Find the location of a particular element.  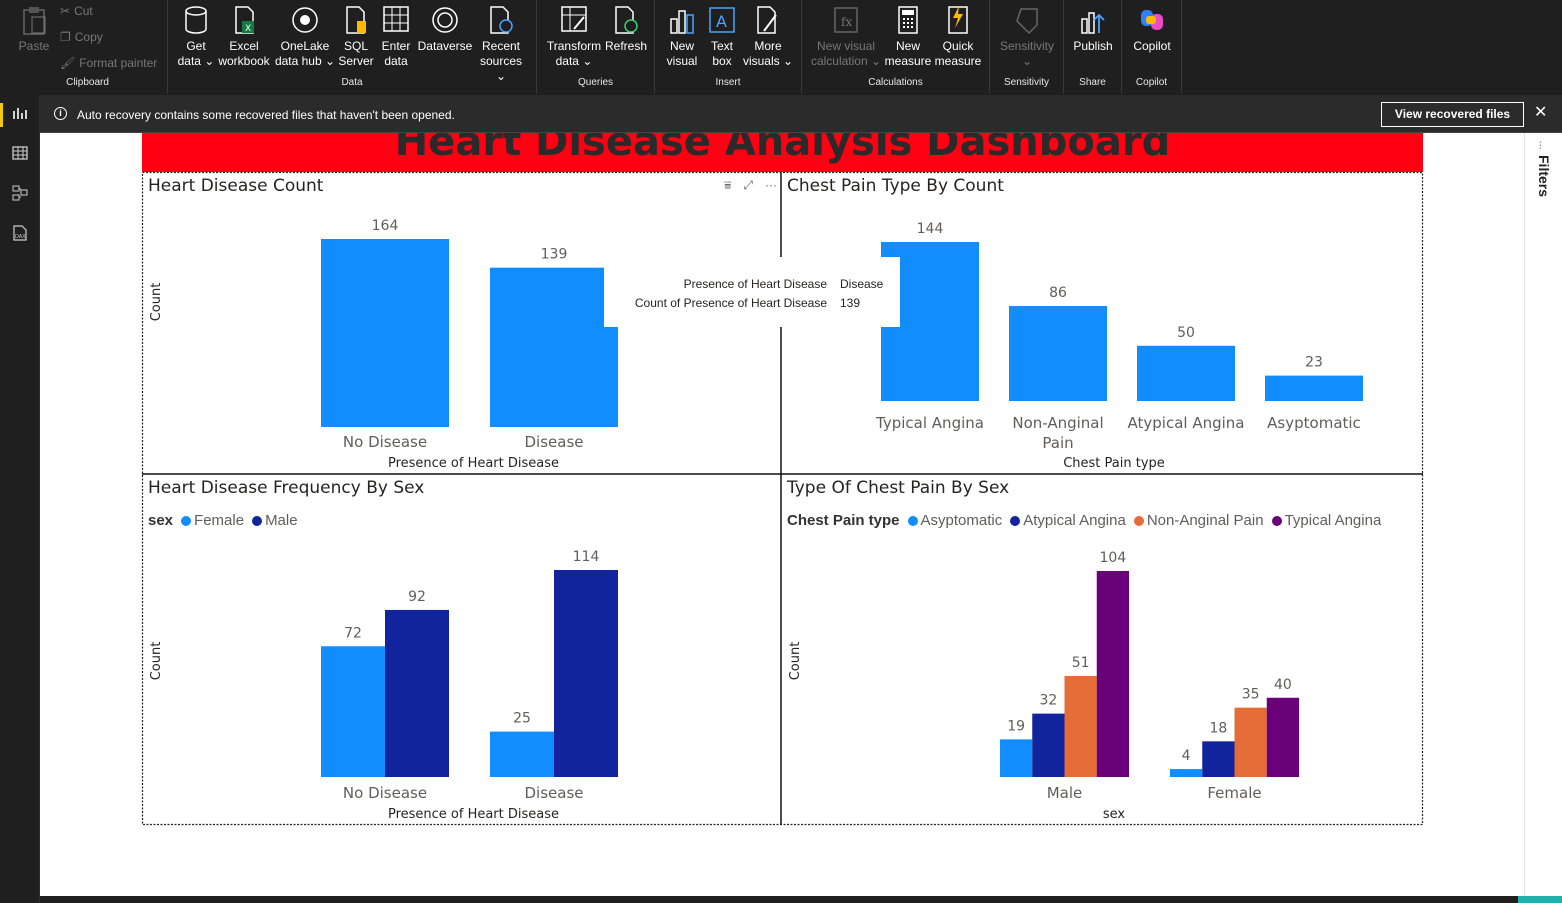

more-visuals-button: More visuals ⌄ is located at coordinates (768, 36).